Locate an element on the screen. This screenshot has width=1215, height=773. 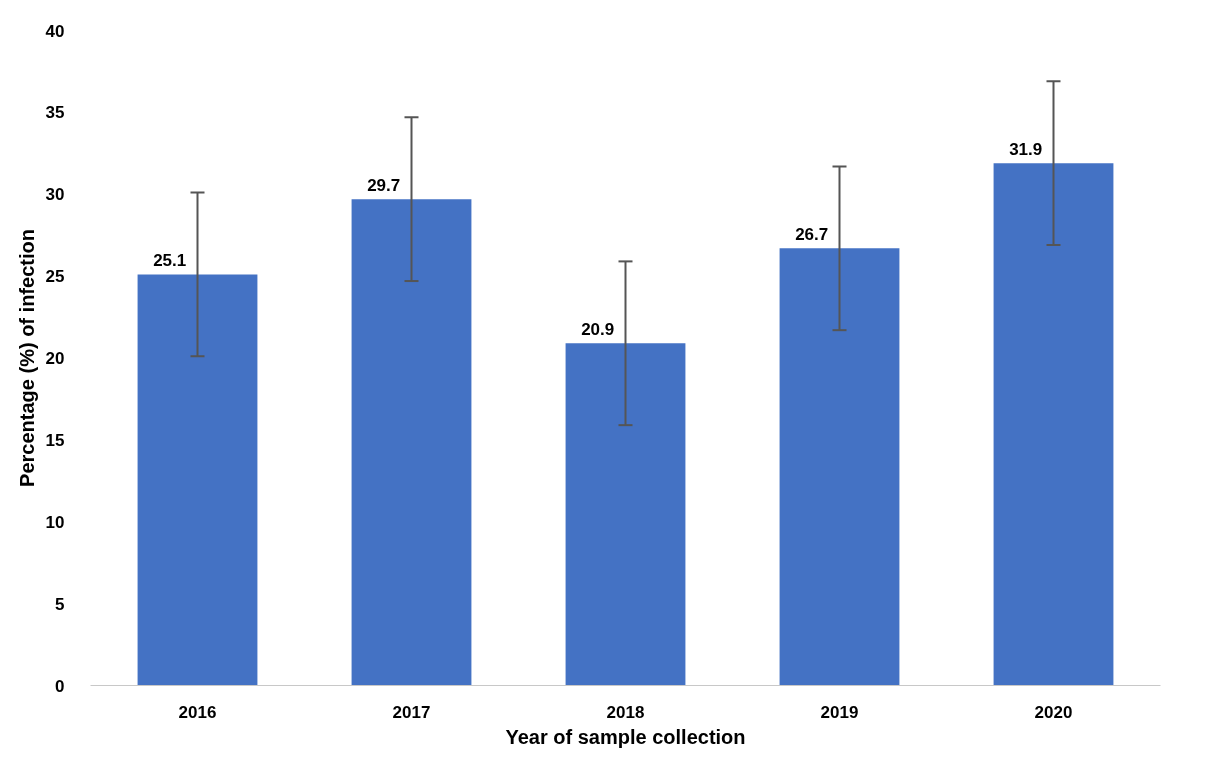
y-tick-label: 25 is located at coordinates (55, 277).